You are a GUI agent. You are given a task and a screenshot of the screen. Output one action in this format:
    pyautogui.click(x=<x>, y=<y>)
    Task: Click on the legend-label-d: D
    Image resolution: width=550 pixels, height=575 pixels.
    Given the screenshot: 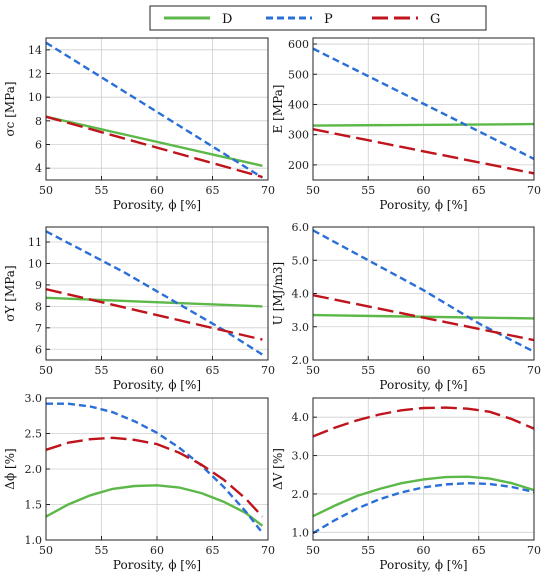 What is the action you would take?
    pyautogui.click(x=227, y=19)
    